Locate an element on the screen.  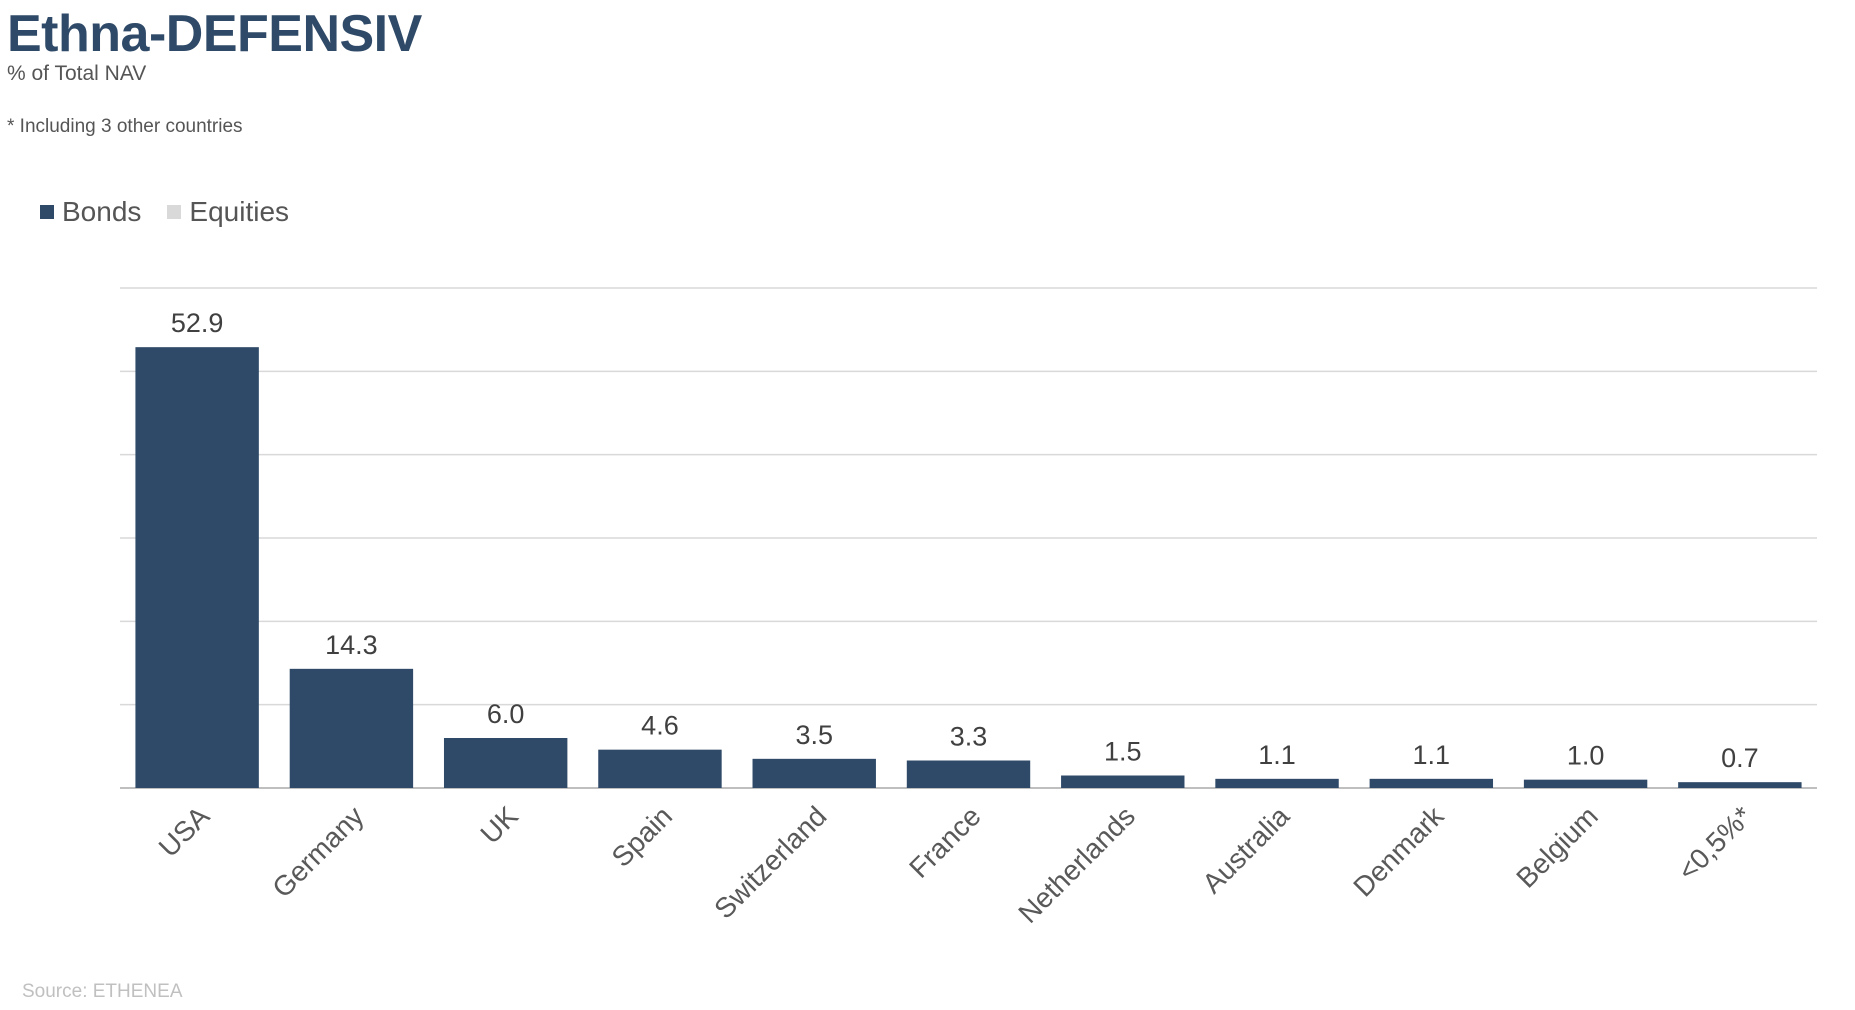
data-label: 0.7 is located at coordinates (1740, 758).